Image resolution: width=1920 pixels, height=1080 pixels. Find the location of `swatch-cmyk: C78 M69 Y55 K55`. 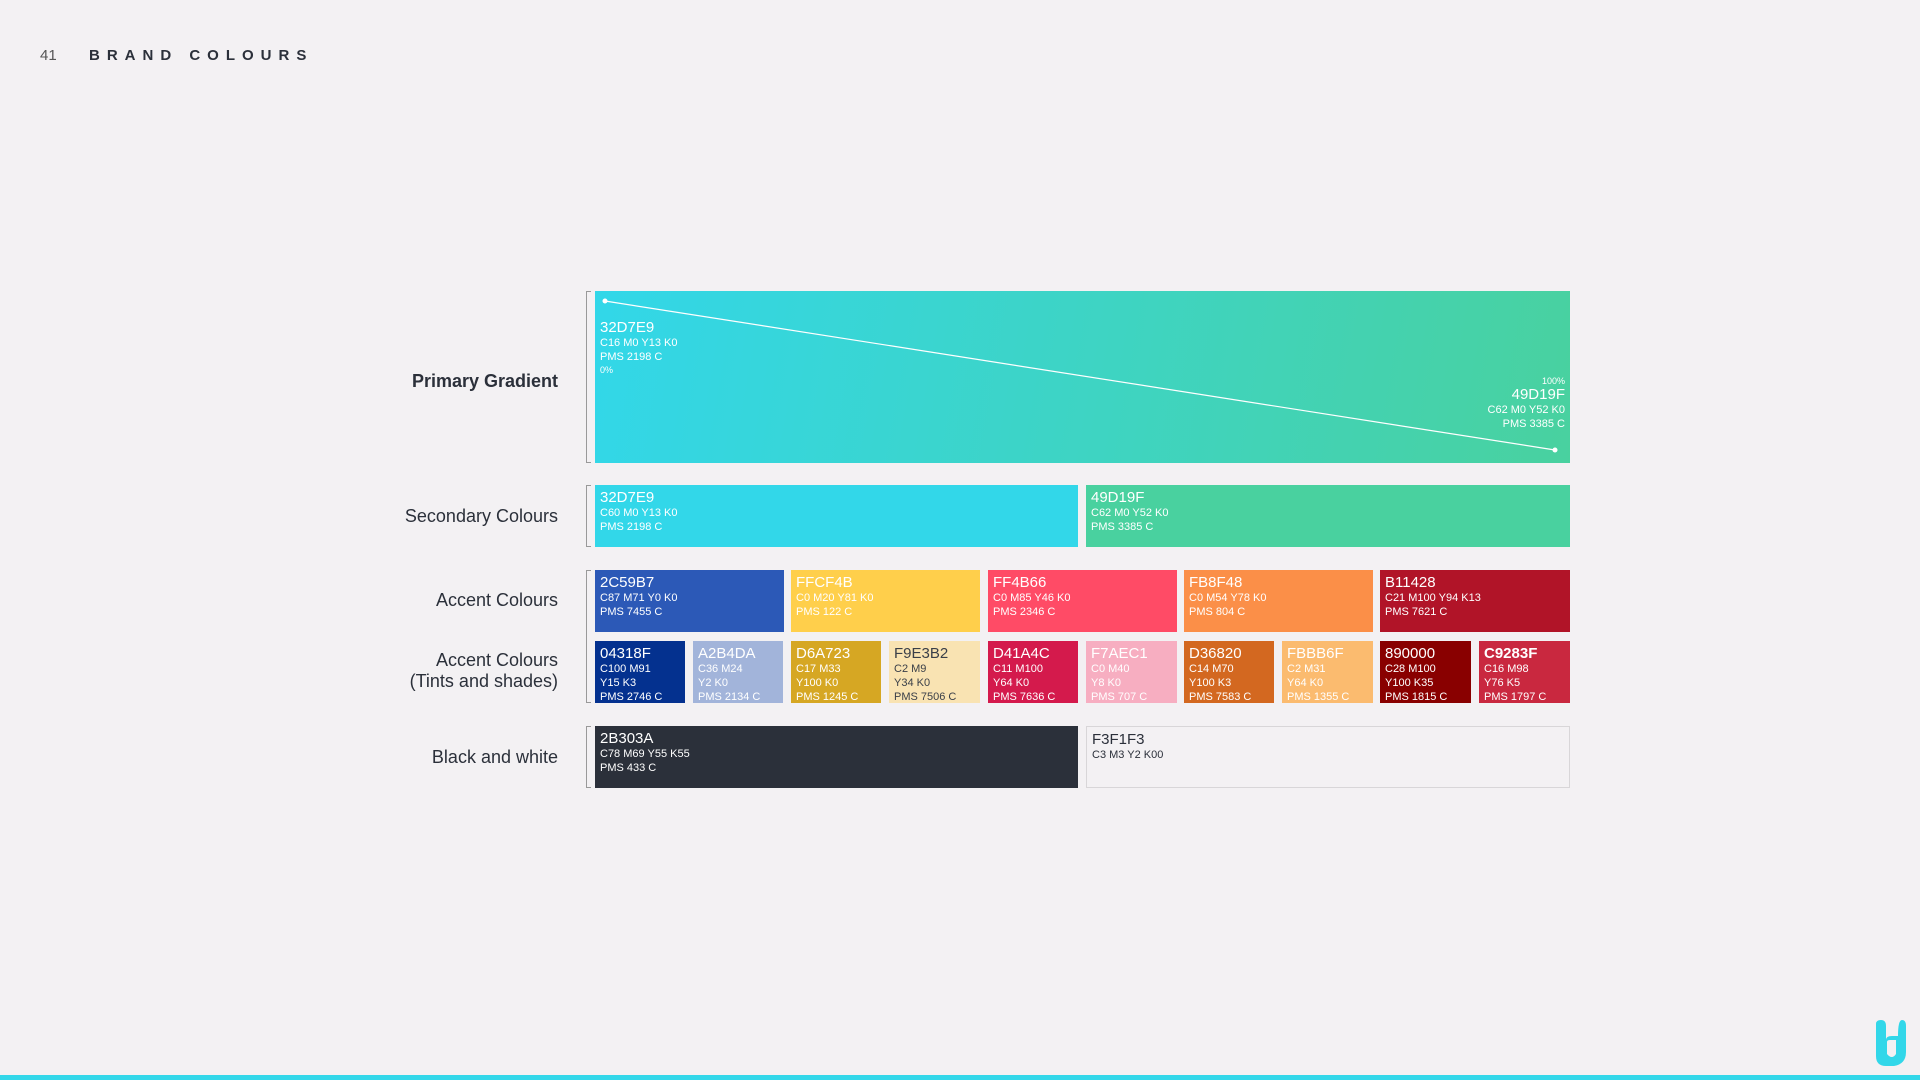

swatch-cmyk: C78 M69 Y55 K55 is located at coordinates (645, 754).